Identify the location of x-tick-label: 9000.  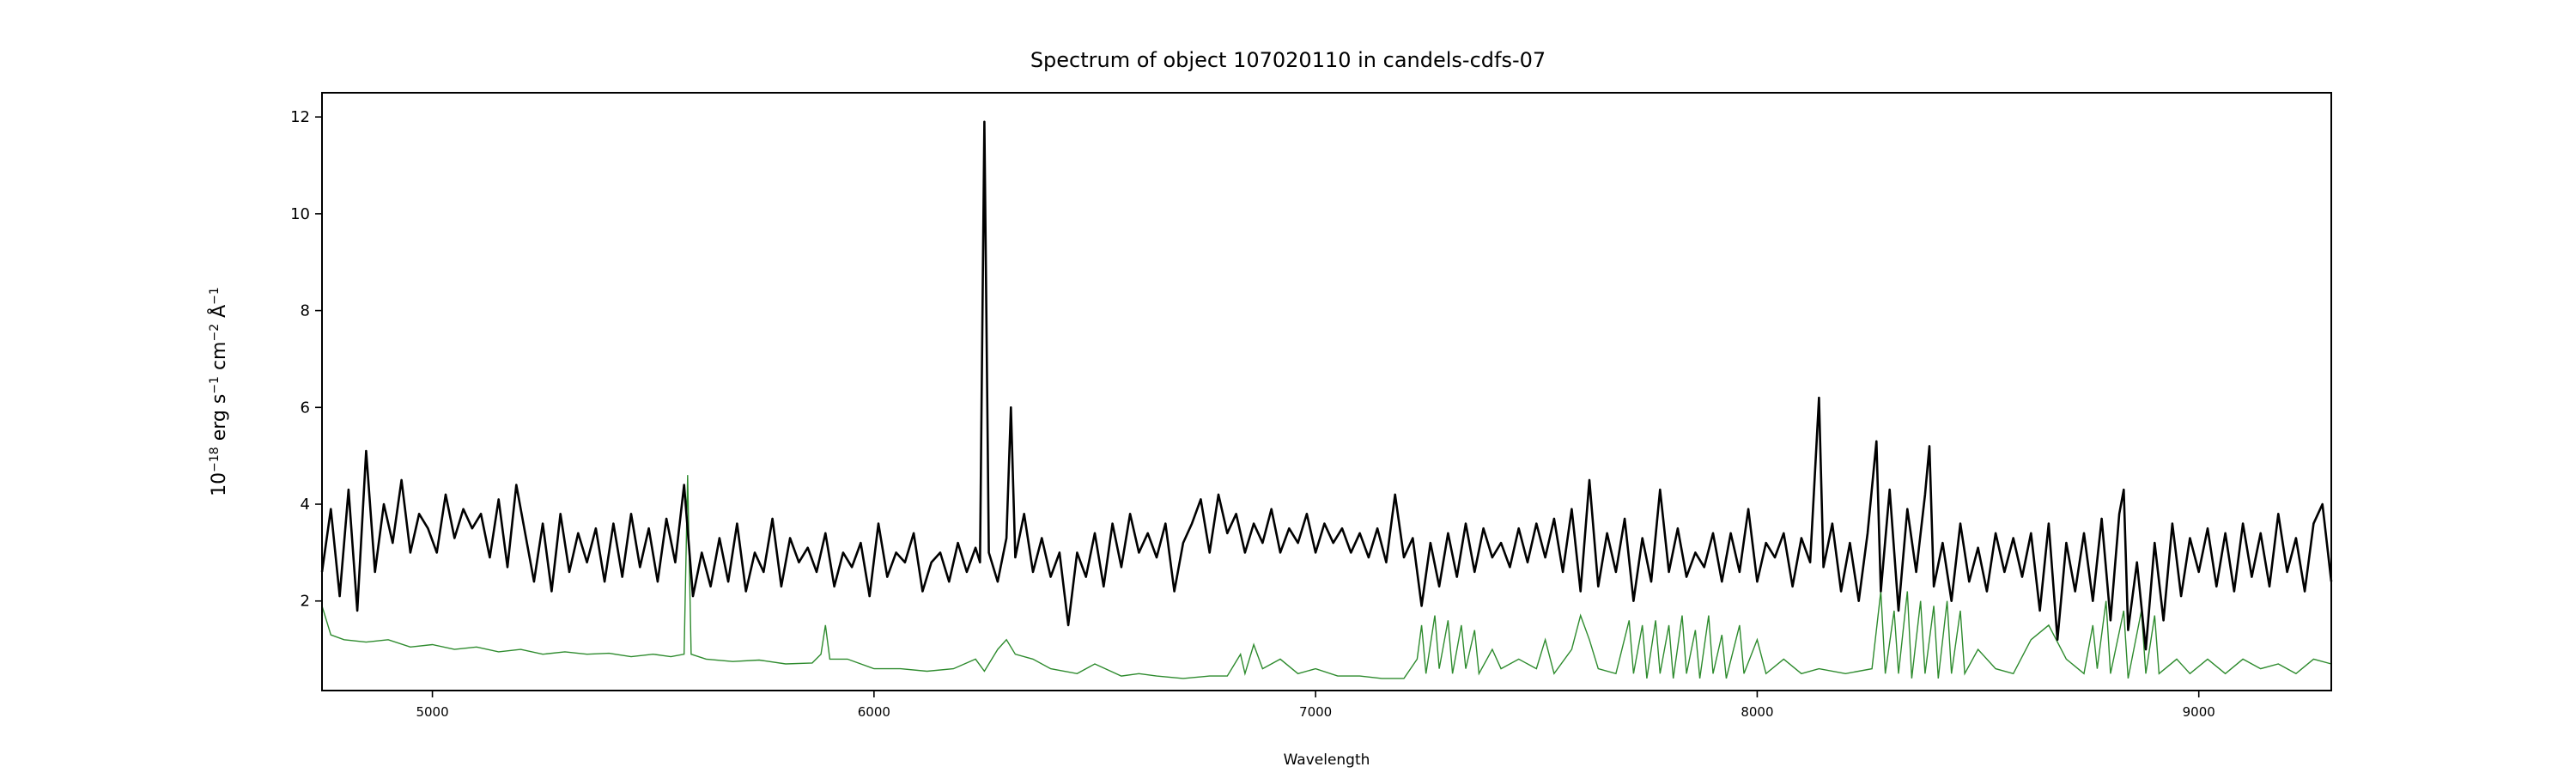
(2199, 712).